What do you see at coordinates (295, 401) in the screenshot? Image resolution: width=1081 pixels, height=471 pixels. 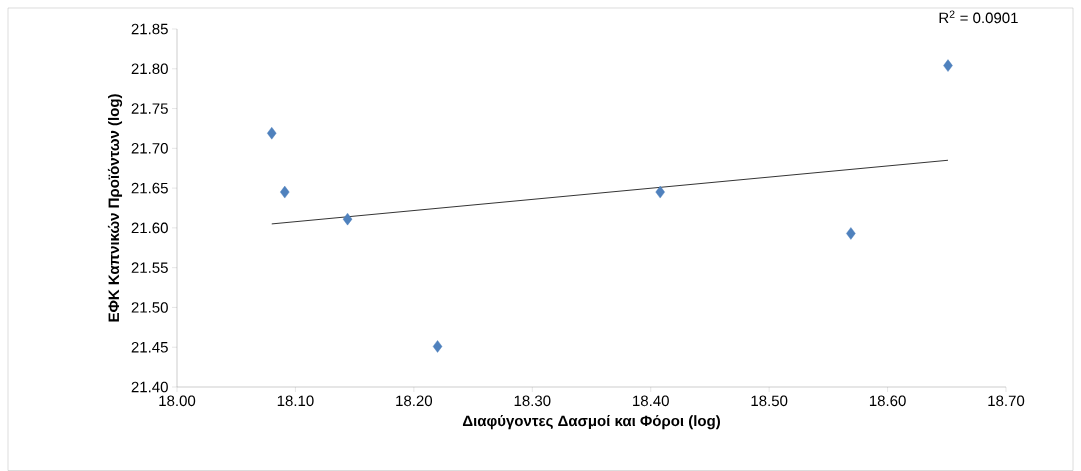 I see `x-tick-label: 18.10` at bounding box center [295, 401].